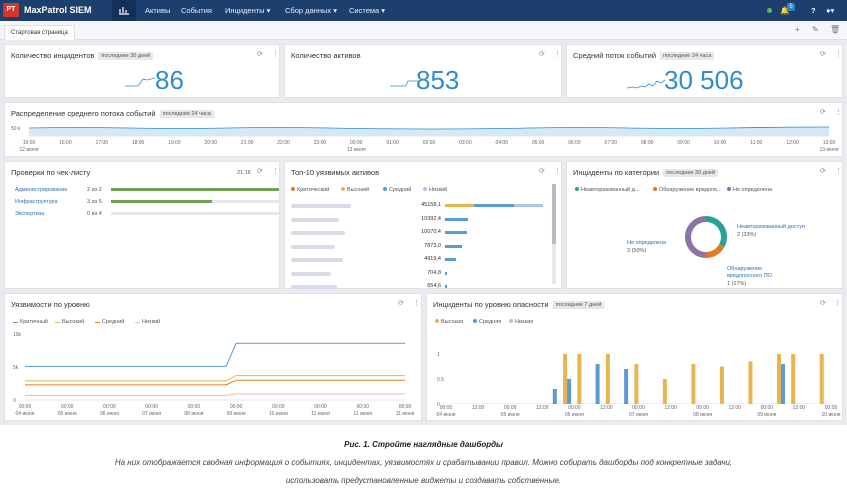 Image resolution: width=847 pixels, height=500 pixels. What do you see at coordinates (434, 286) in the screenshot?
I see `asset-score: 654,6` at bounding box center [434, 286].